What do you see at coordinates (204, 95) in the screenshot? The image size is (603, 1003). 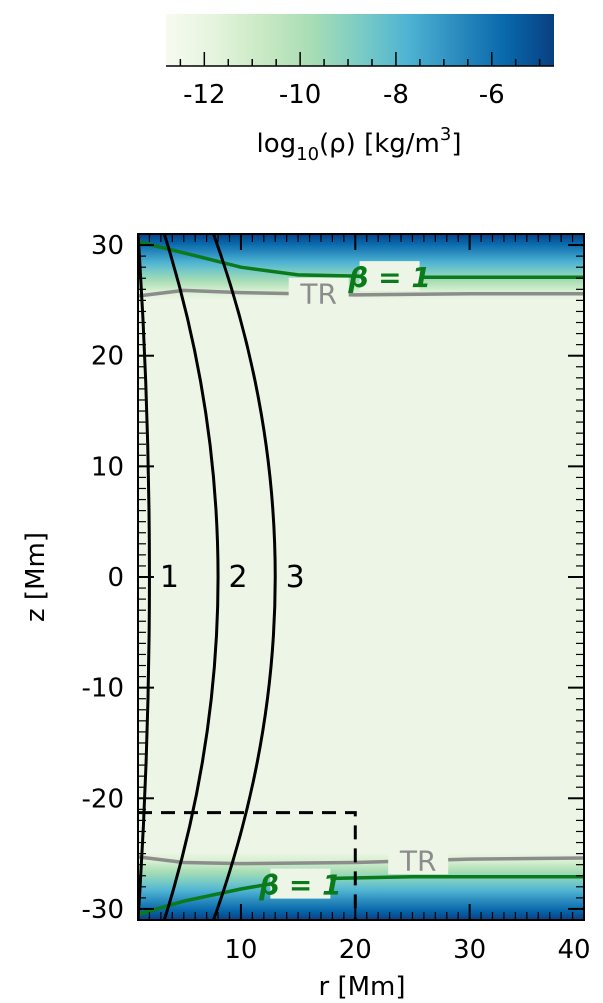 I see `colorbar-tick-label: -12` at bounding box center [204, 95].